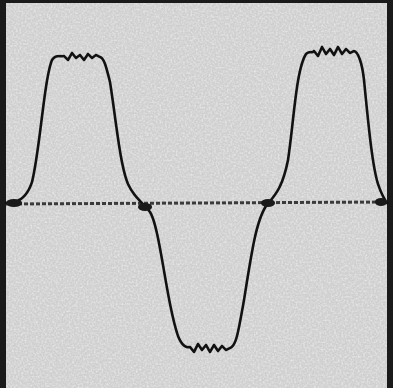  What do you see at coordinates (3, 194) in the screenshot?
I see `frame-left` at bounding box center [3, 194].